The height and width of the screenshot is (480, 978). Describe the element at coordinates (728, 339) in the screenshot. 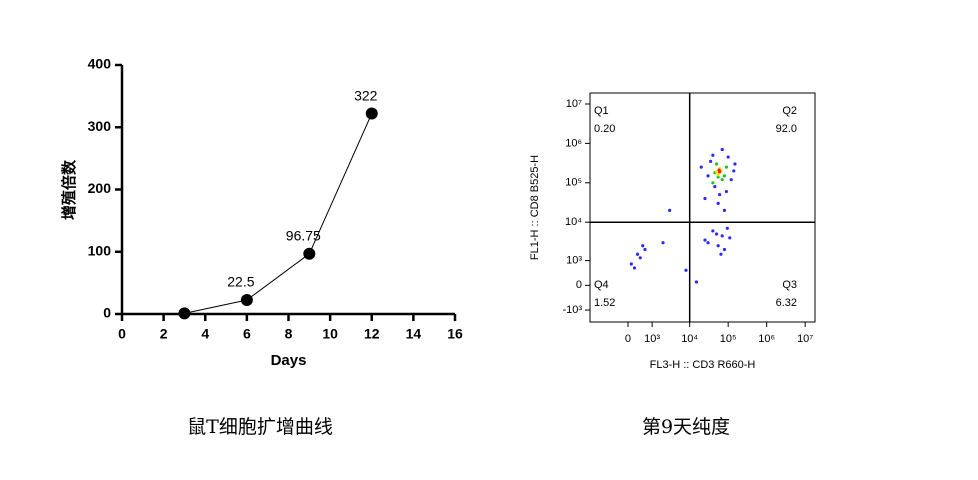

I see `x-tick-label: 10⁵` at that location.